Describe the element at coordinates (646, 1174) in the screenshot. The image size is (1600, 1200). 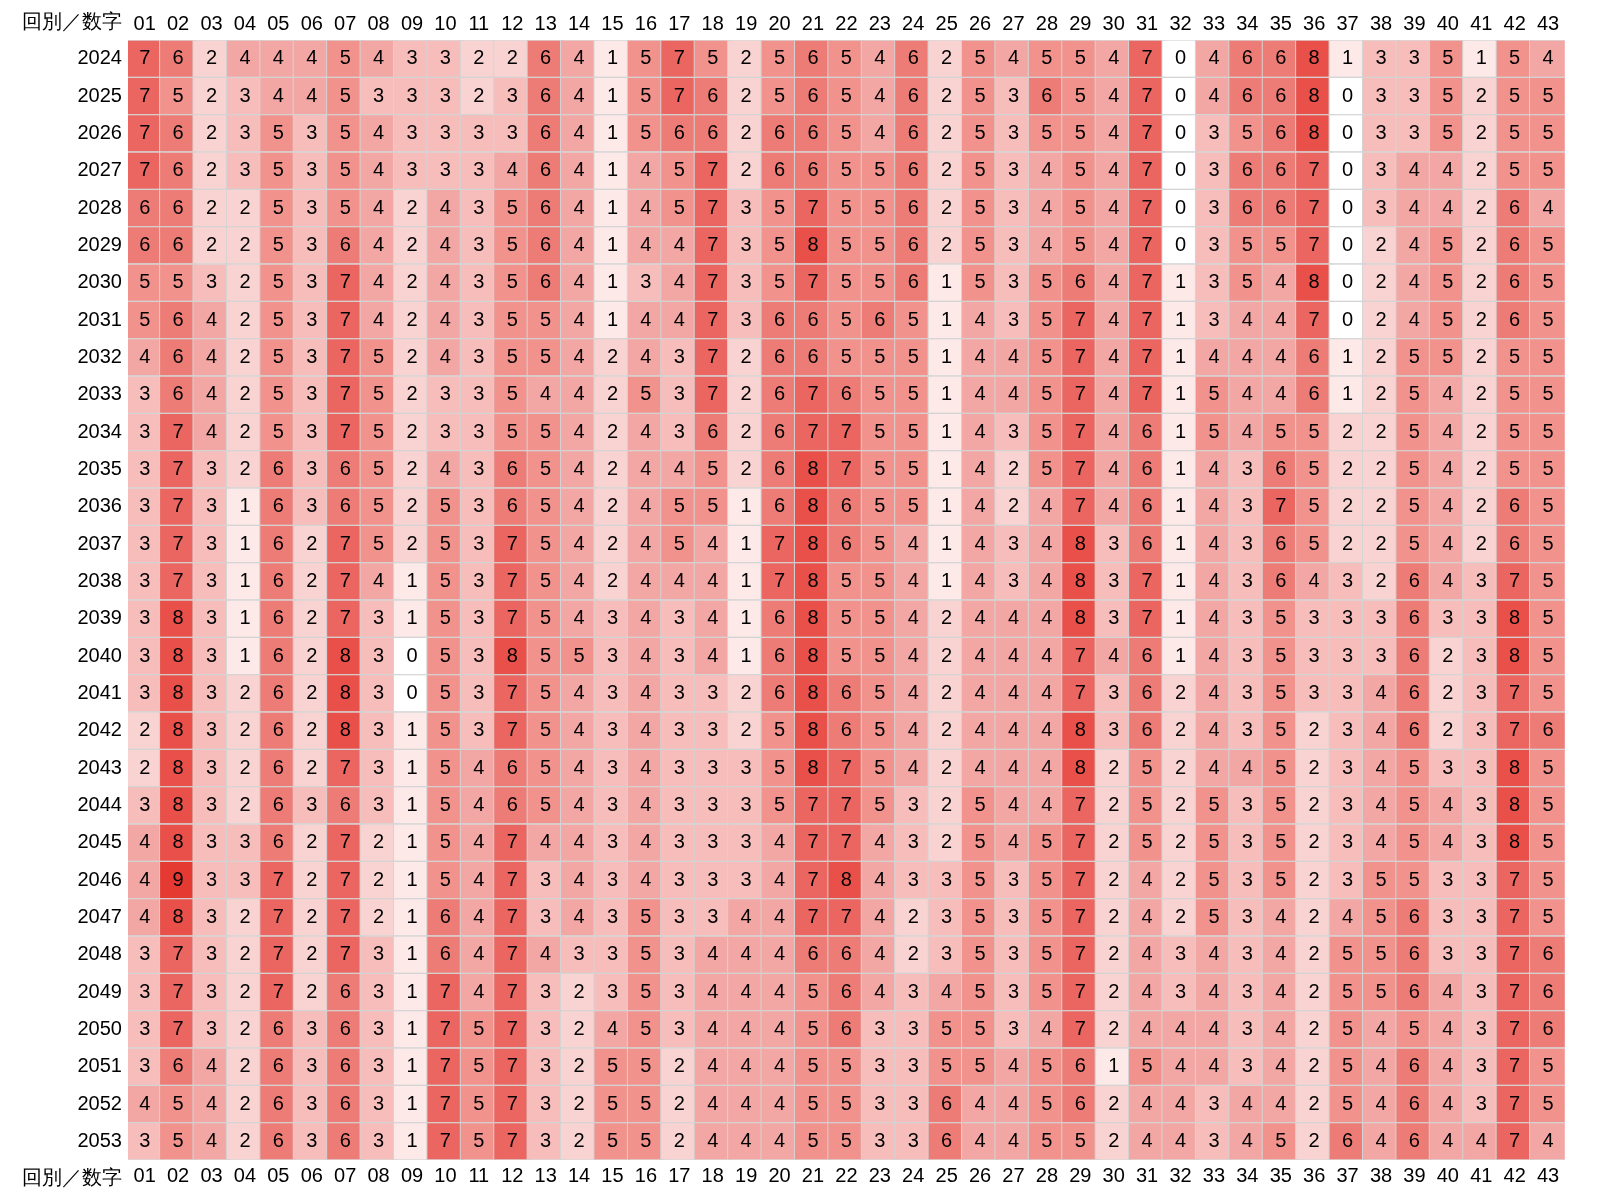
I see `category-label: 16` at that location.